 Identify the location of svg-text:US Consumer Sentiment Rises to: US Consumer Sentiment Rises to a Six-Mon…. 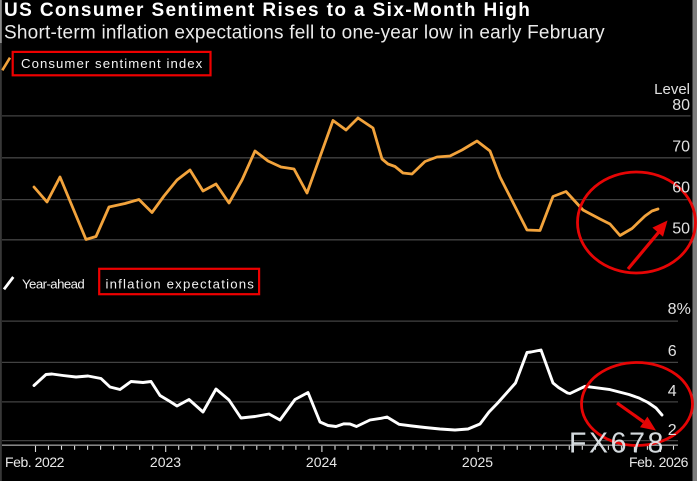
(267, 10).